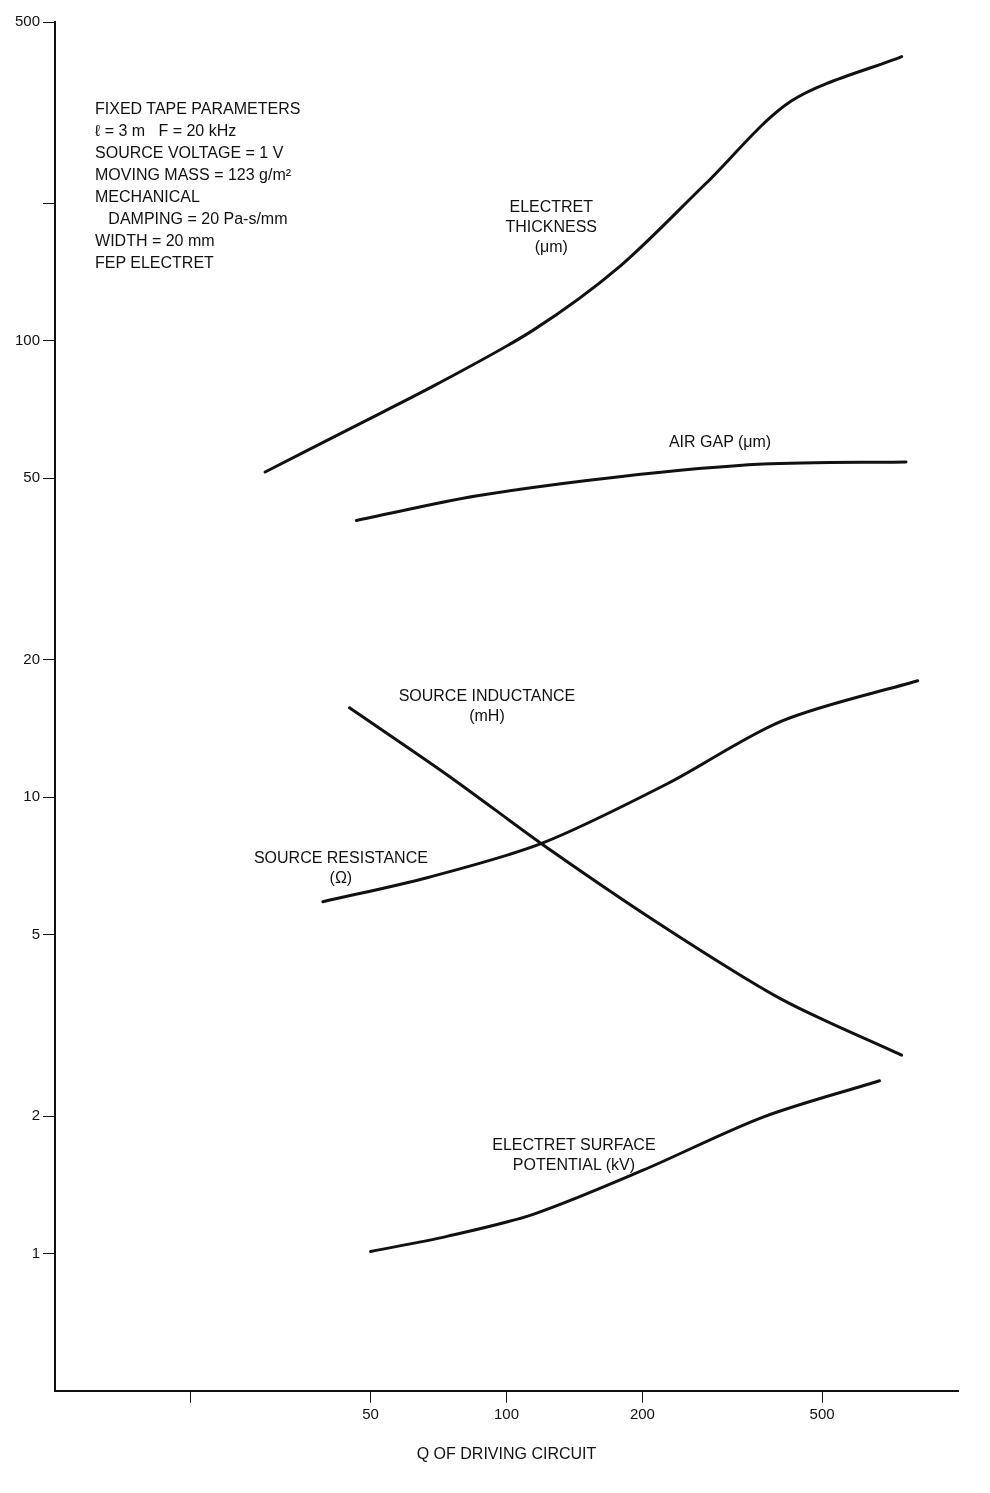  Describe the element at coordinates (507, 1413) in the screenshot. I see `x-tick-label: 100` at that location.